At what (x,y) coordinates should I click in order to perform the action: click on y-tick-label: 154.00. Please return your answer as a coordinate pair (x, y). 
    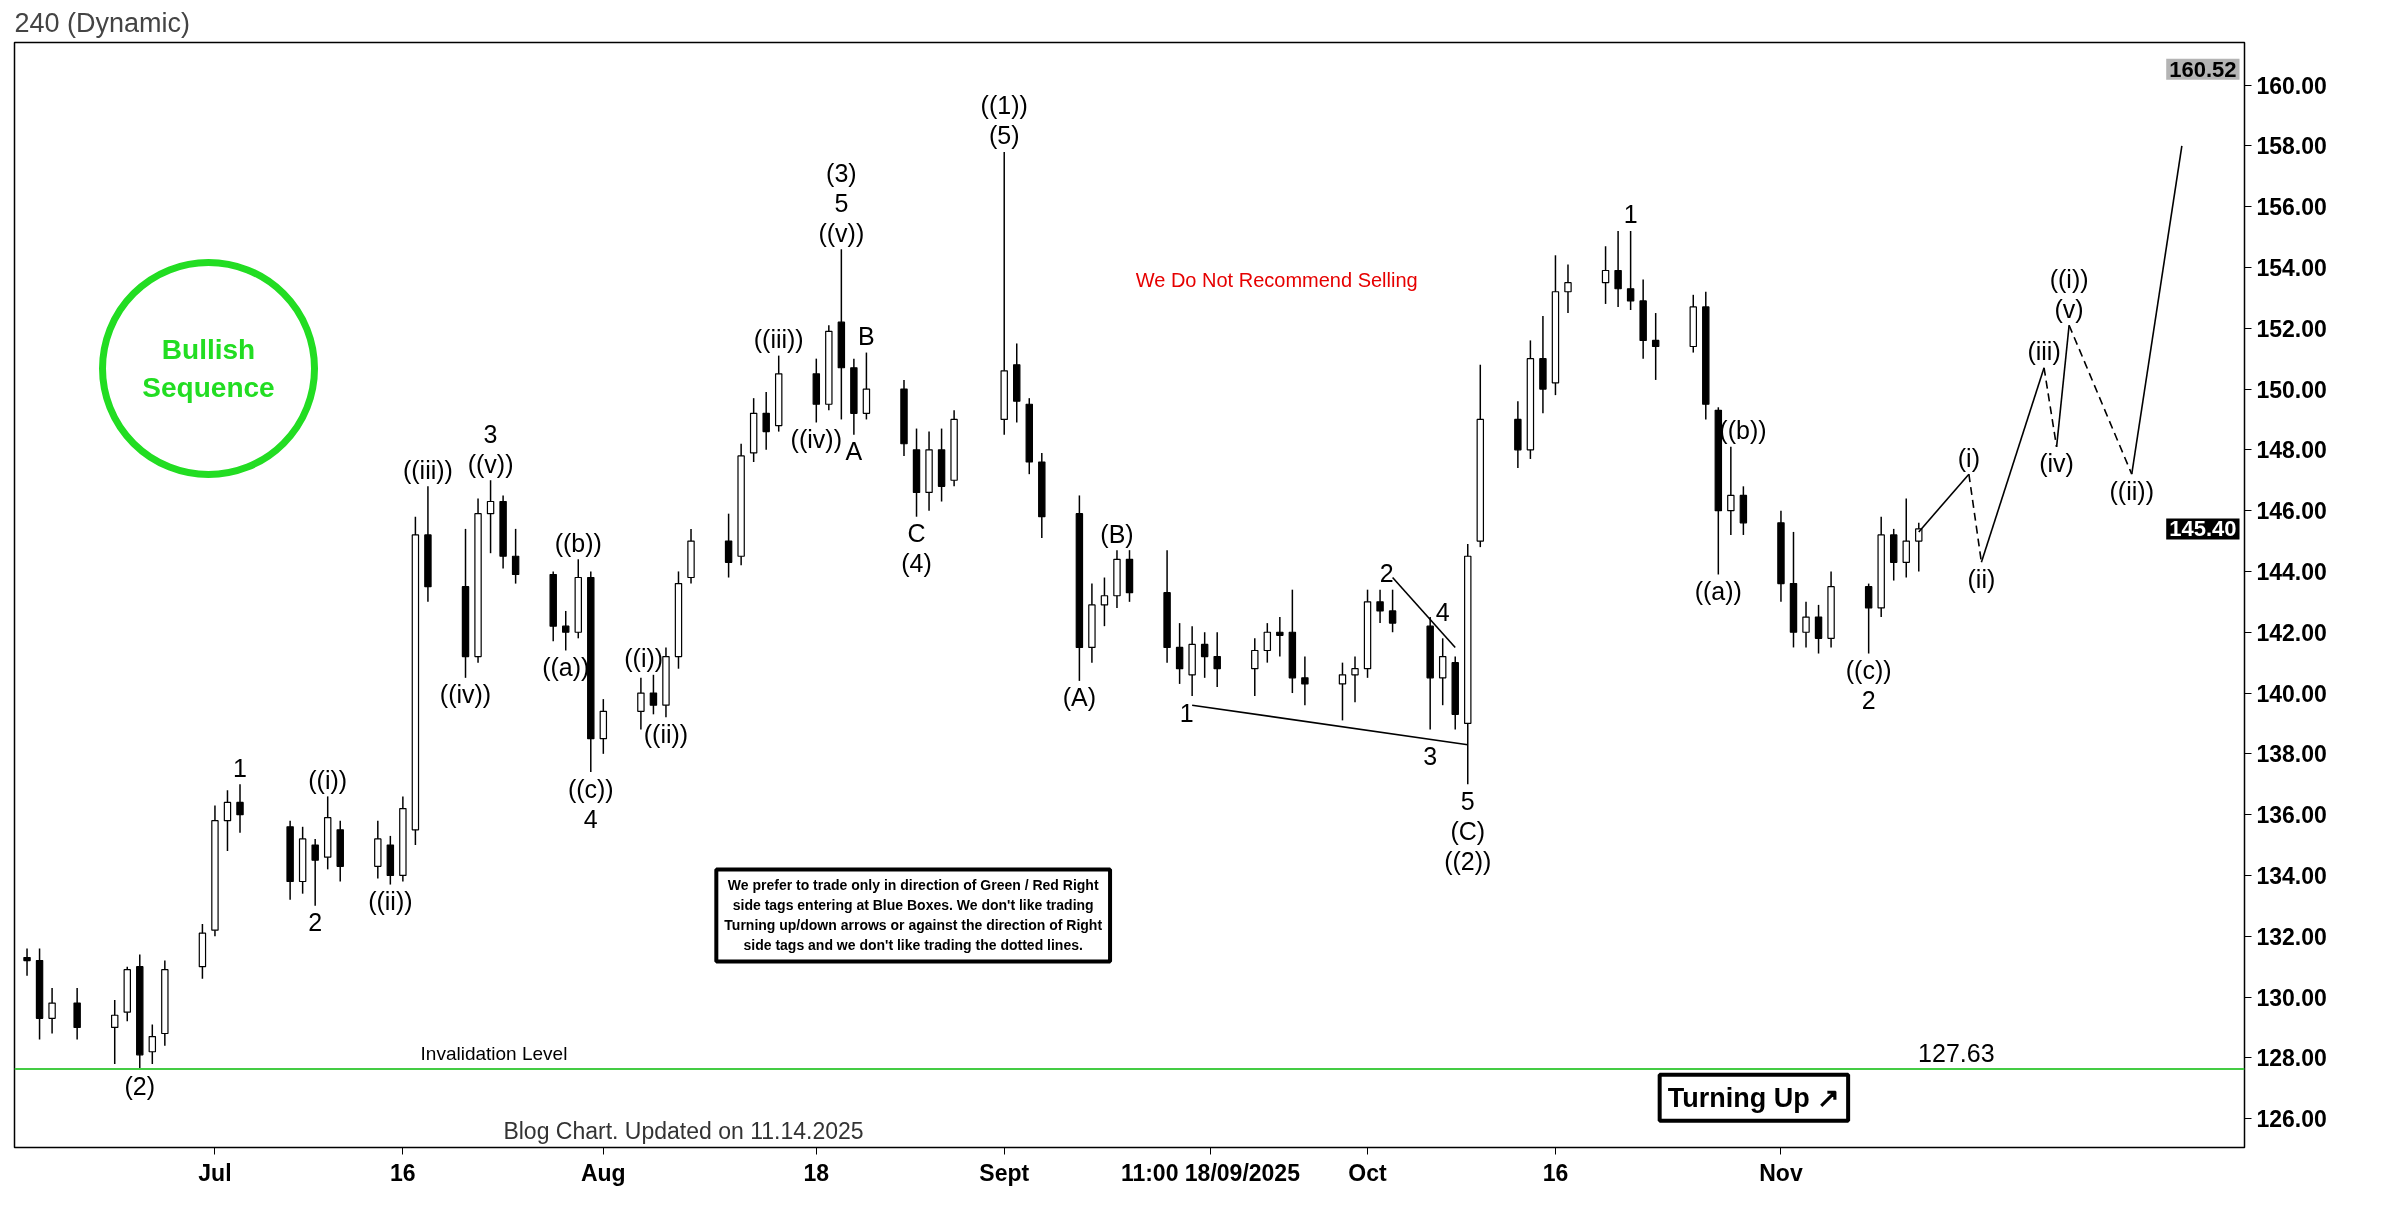
    Looking at the image, I should click on (2291, 267).